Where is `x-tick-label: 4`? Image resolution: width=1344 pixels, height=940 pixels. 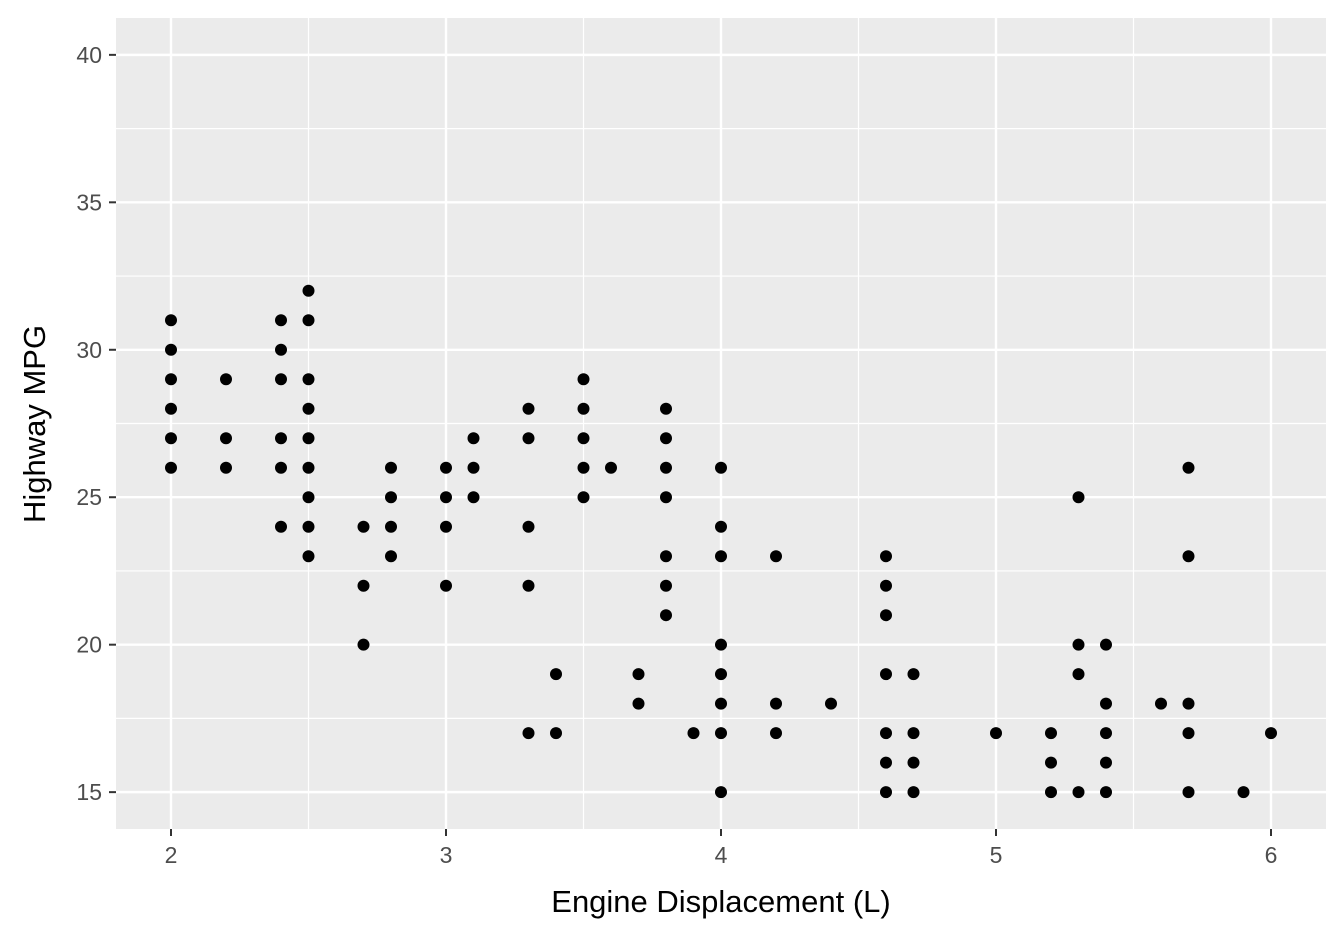 x-tick-label: 4 is located at coordinates (721, 855).